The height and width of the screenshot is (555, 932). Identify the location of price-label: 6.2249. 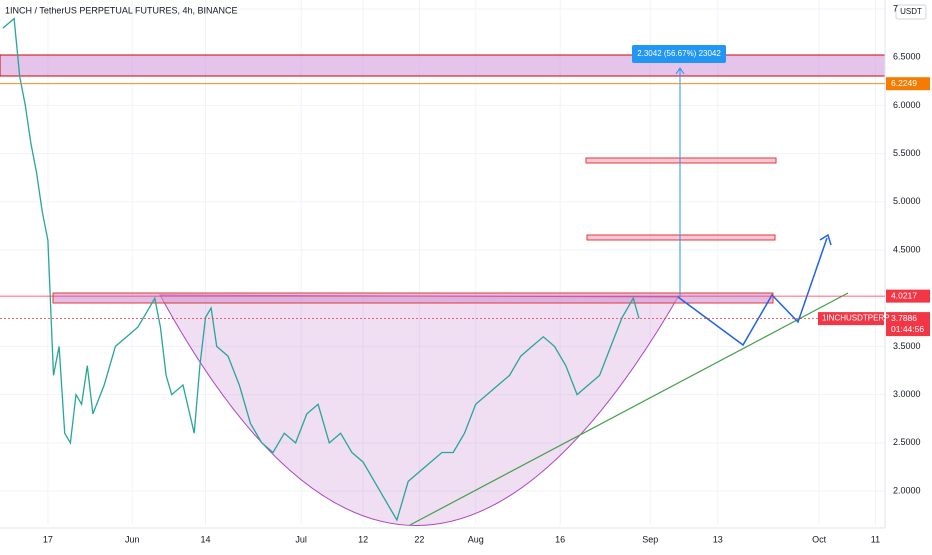
(904, 83).